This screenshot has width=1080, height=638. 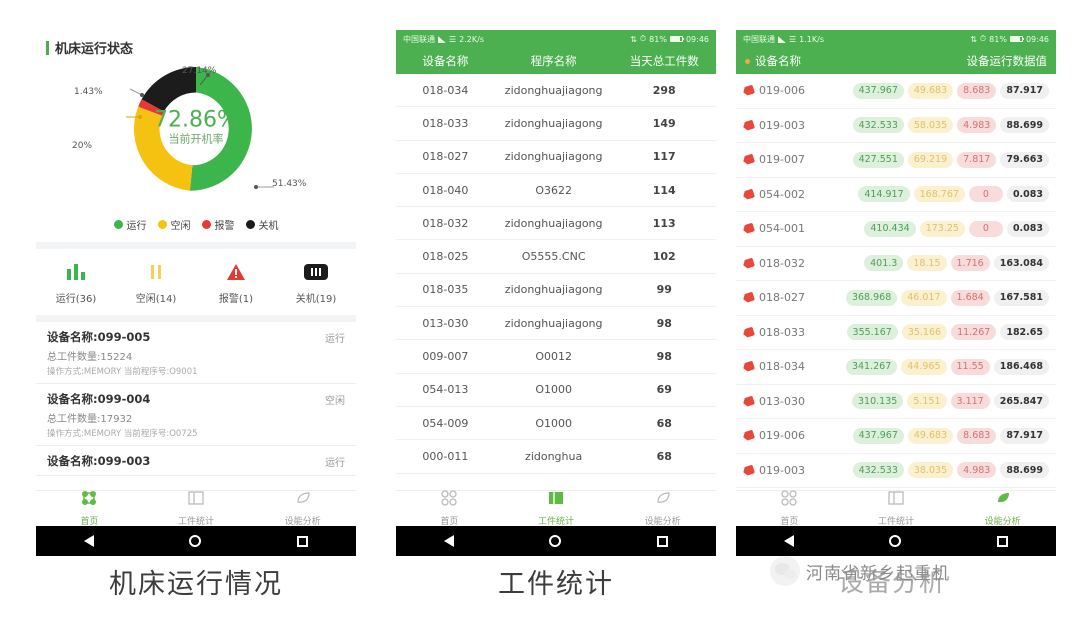 I want to click on value-pill-yellow: 5.151, so click(x=927, y=401).